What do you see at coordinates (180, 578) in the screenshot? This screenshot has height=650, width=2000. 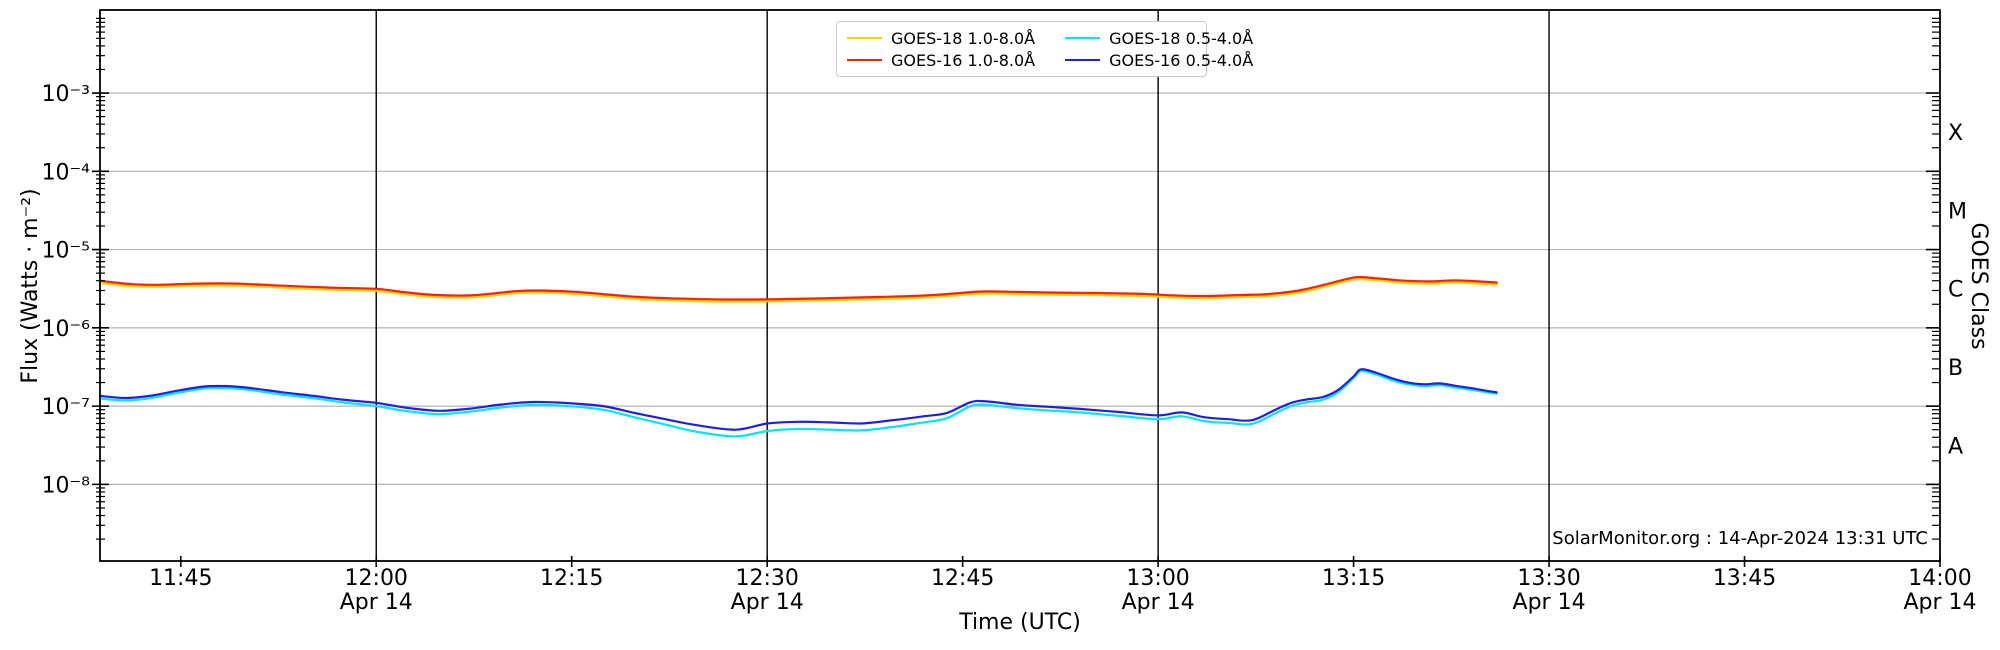 I see `x-tick-label: 11:45` at bounding box center [180, 578].